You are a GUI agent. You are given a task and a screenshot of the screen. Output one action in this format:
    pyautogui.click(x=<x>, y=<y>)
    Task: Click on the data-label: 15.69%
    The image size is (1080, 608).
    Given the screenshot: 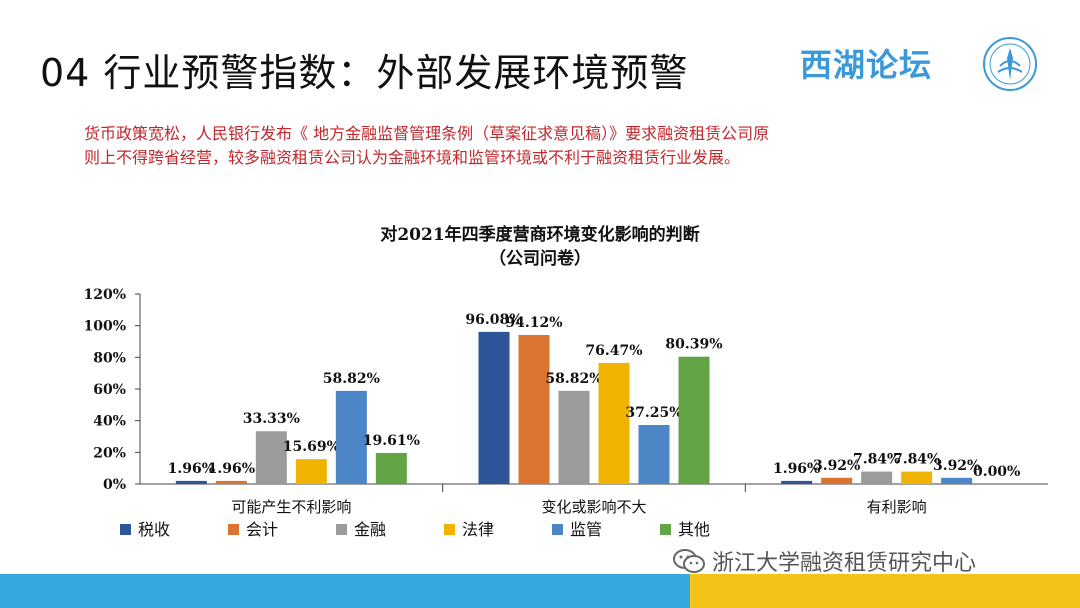 What is the action you would take?
    pyautogui.click(x=311, y=447)
    